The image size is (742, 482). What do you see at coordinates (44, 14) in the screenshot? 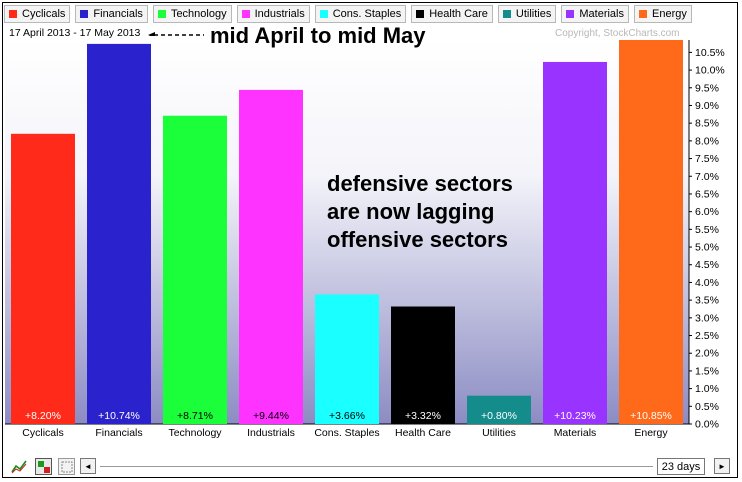
I see `legend-label: Cyclicals` at bounding box center [44, 14].